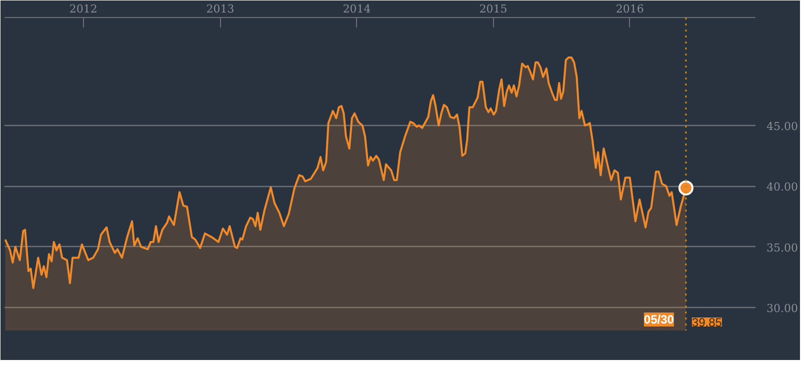 The image size is (805, 371). What do you see at coordinates (707, 323) in the screenshot?
I see `annotation: 39.85` at bounding box center [707, 323].